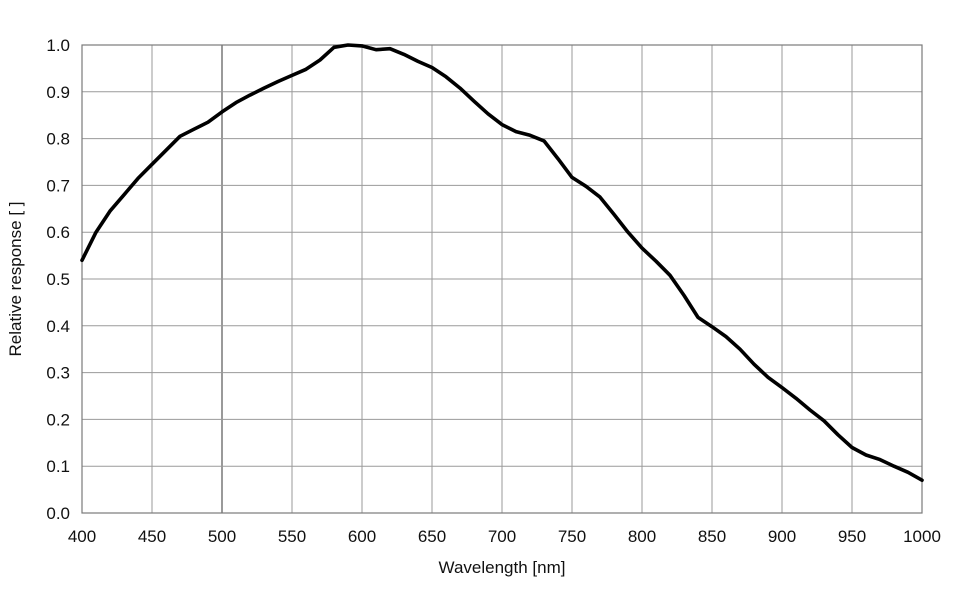 Image resolution: width=960 pixels, height=594 pixels. I want to click on x-tick-label: 600, so click(362, 536).